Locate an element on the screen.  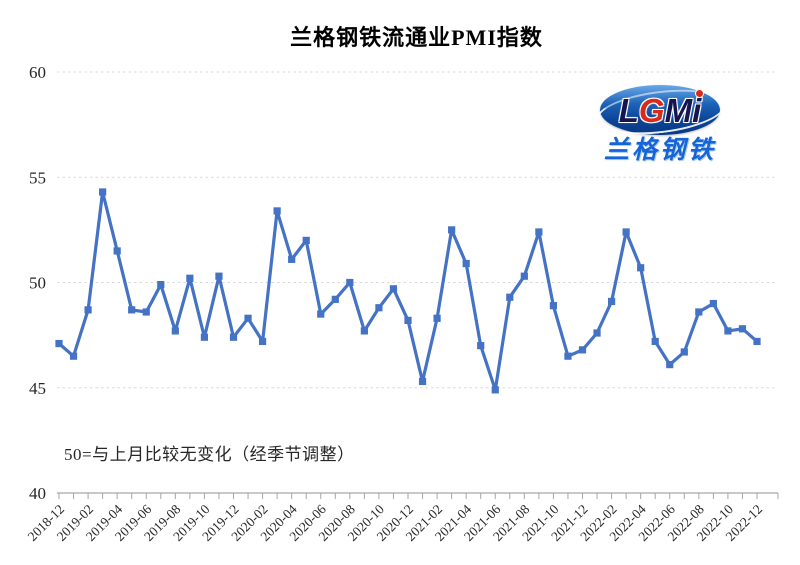
lgmi-logo-ellipse: LGMi is located at coordinates (661, 112).